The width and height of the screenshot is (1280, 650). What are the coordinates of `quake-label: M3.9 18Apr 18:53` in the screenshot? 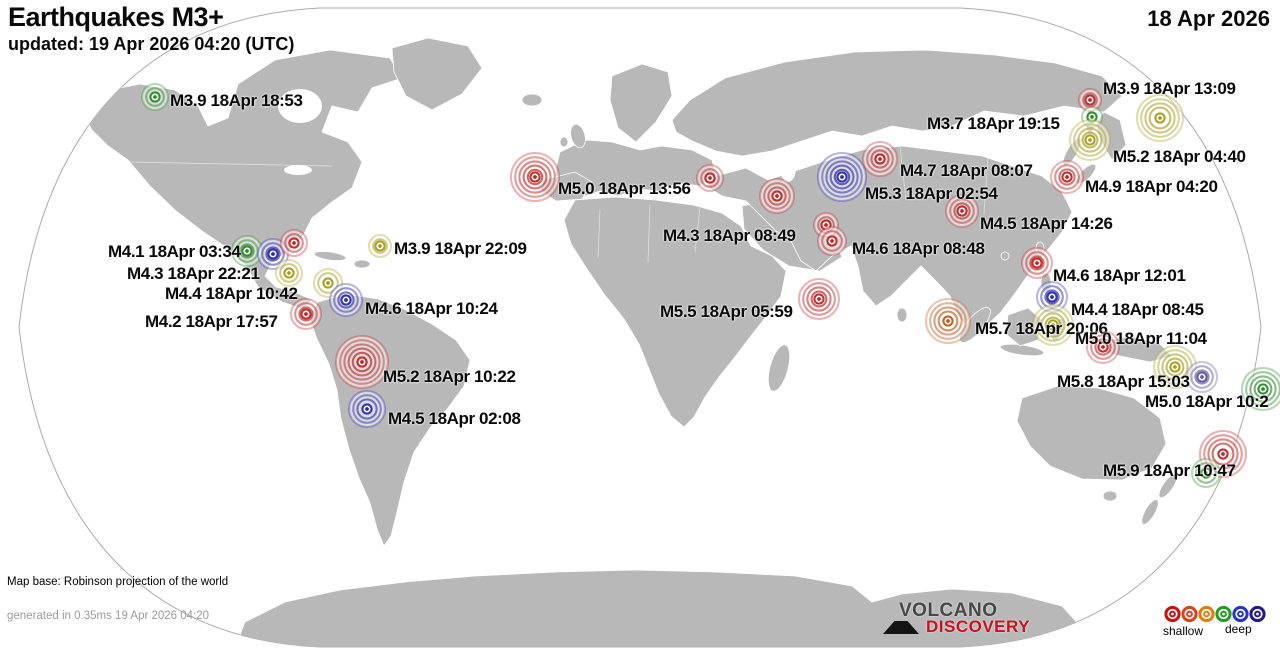 It's located at (236, 100).